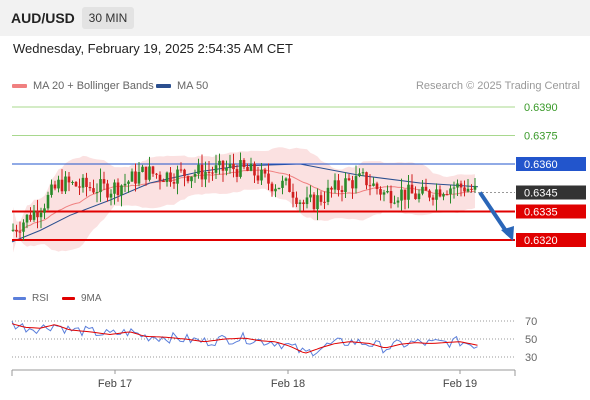 The image size is (590, 400). I want to click on level-tag-0.6345, so click(551, 192).